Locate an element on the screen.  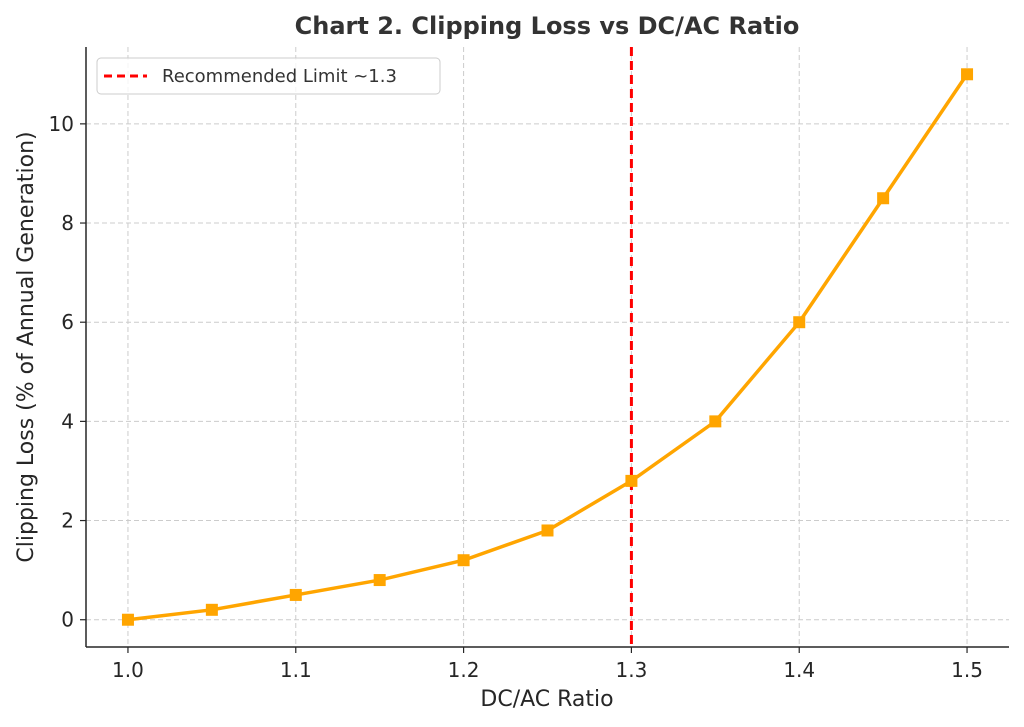
y-tick-label: 10 is located at coordinates (61, 124).